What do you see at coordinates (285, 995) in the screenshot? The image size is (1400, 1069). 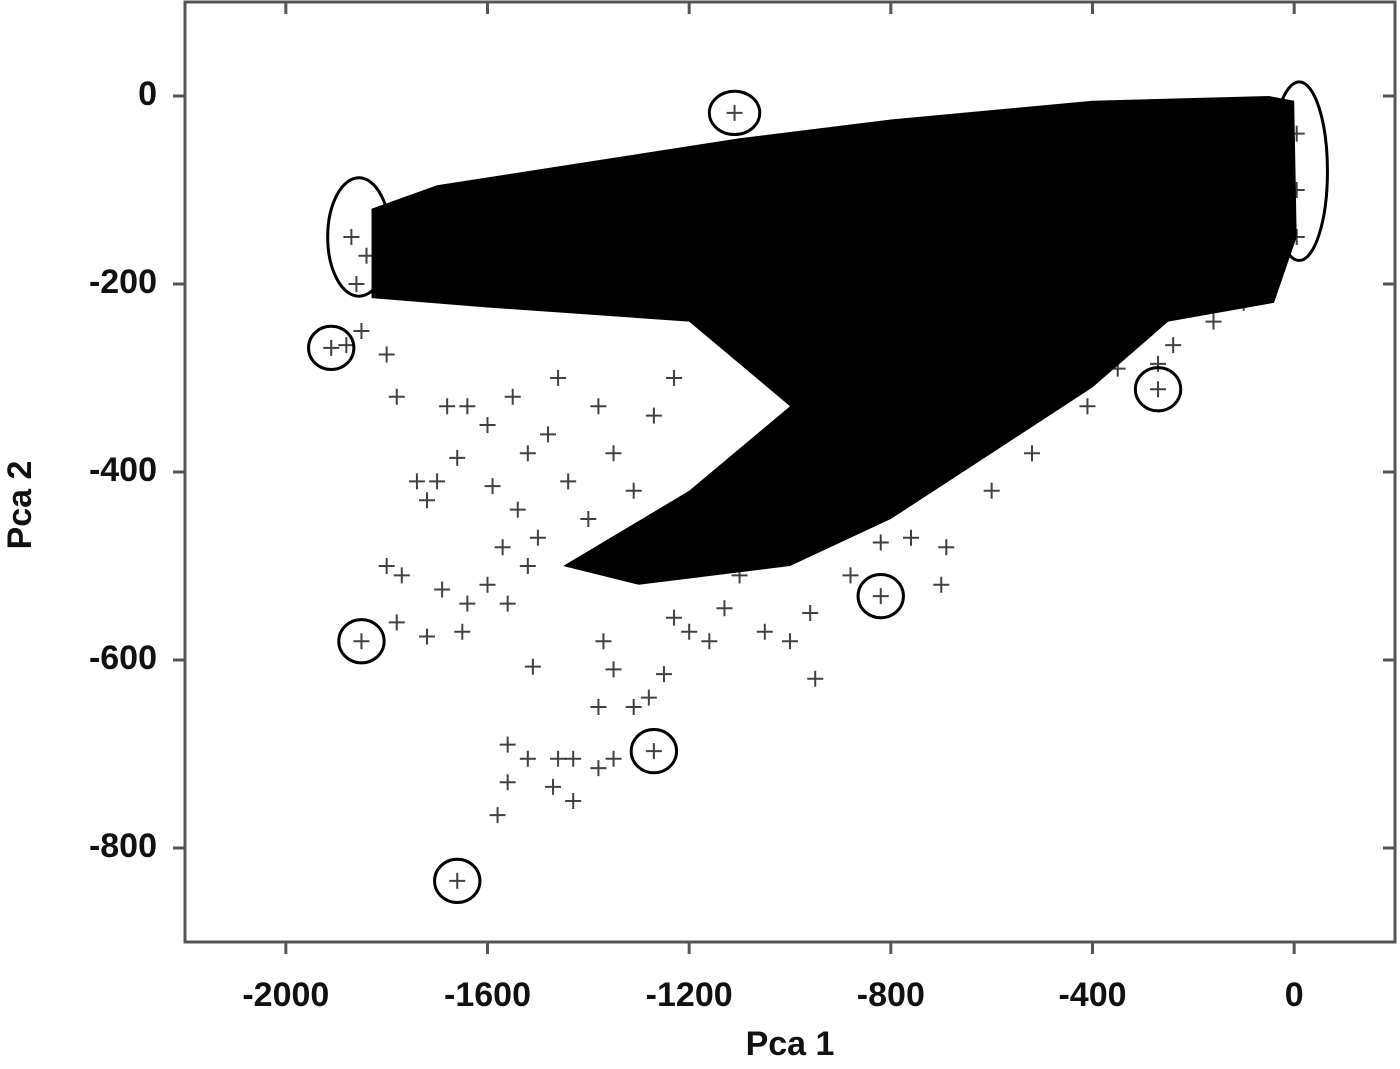 I see `x-tick-label: -2000` at bounding box center [285, 995].